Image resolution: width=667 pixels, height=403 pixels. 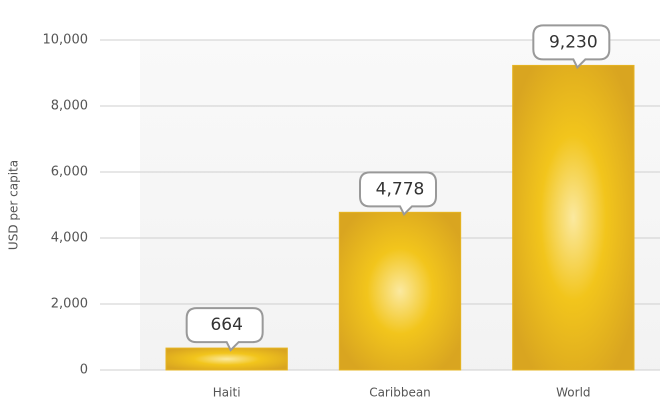 What do you see at coordinates (573, 42) in the screenshot?
I see `value-label: 9,230` at bounding box center [573, 42].